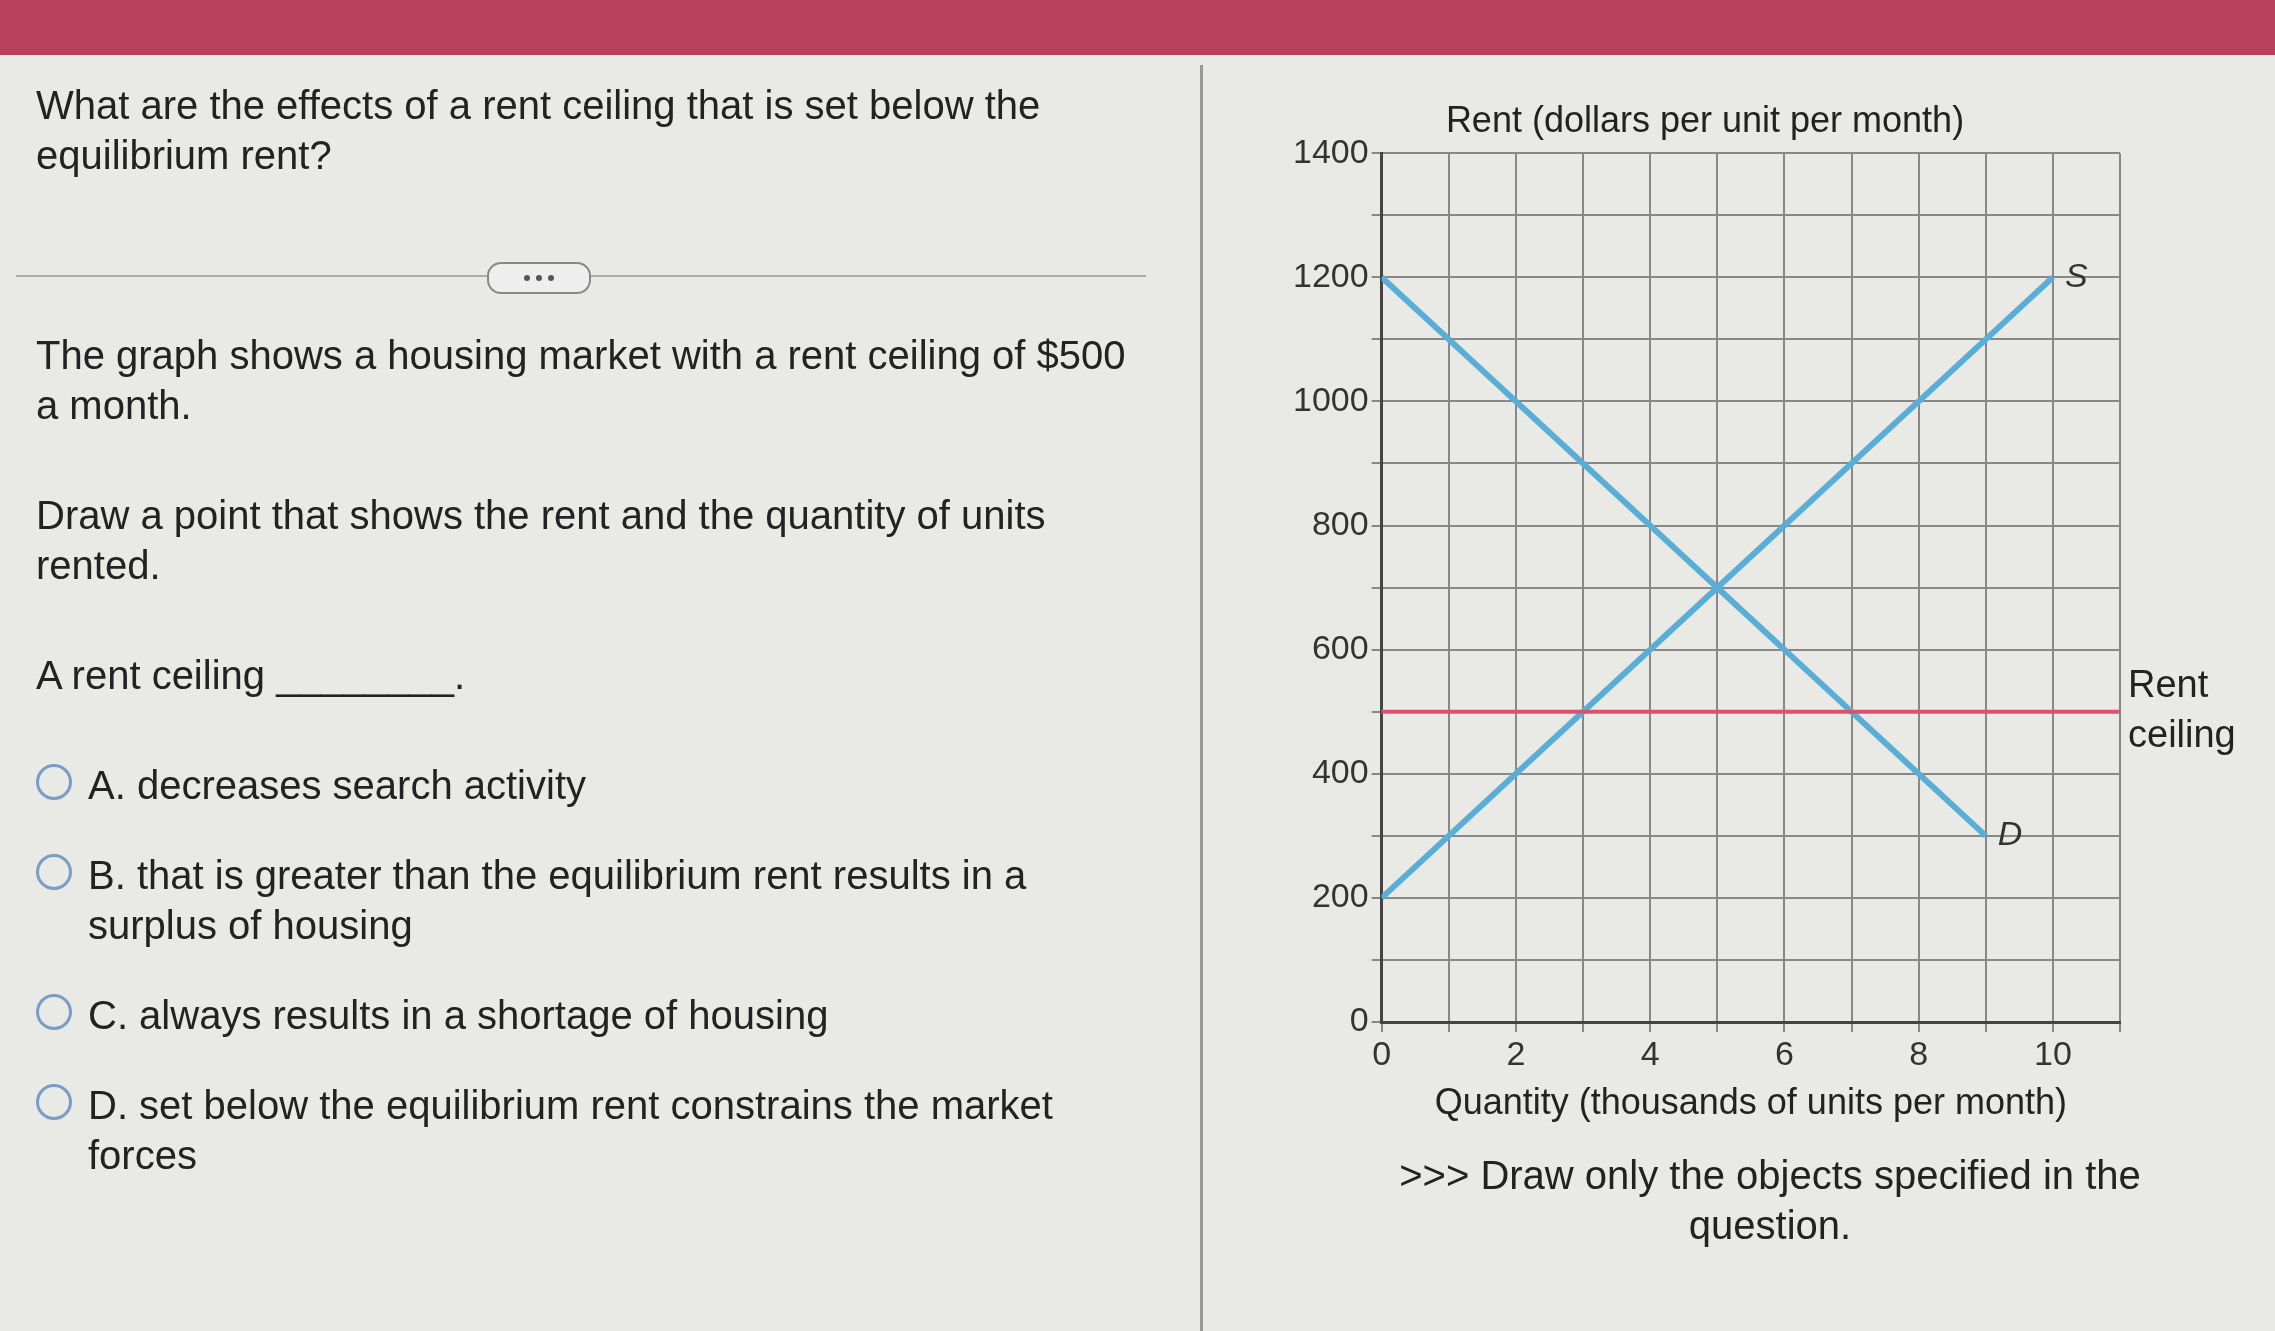 The width and height of the screenshot is (2275, 1331). I want to click on y-tick-label: 400, so click(1340, 771).